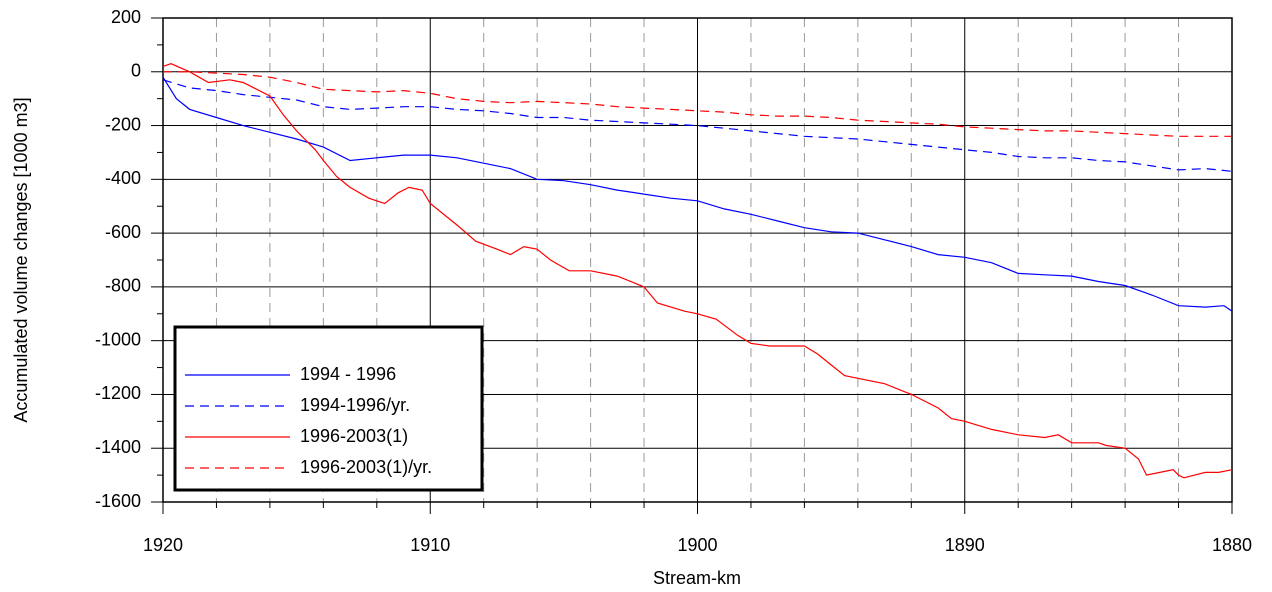 The image size is (1272, 592). I want to click on y-tick-label: -1200, so click(118, 393).